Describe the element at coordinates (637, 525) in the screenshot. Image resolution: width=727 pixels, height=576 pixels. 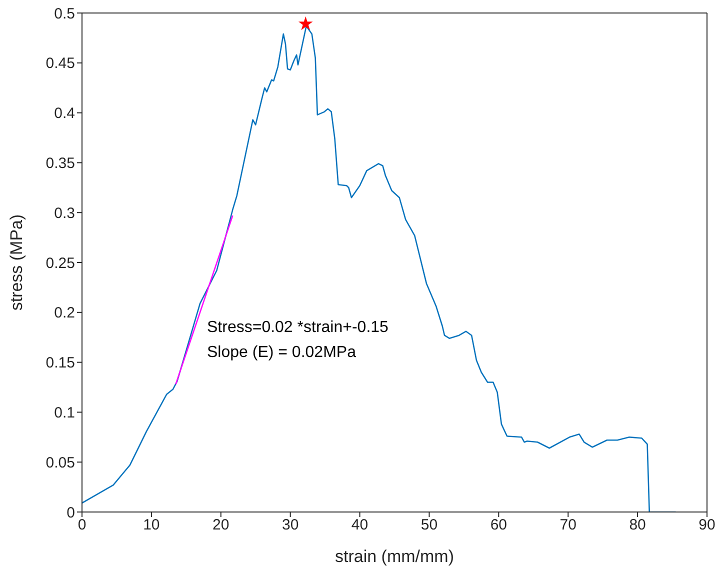
I see `x-tick-label: 80` at that location.